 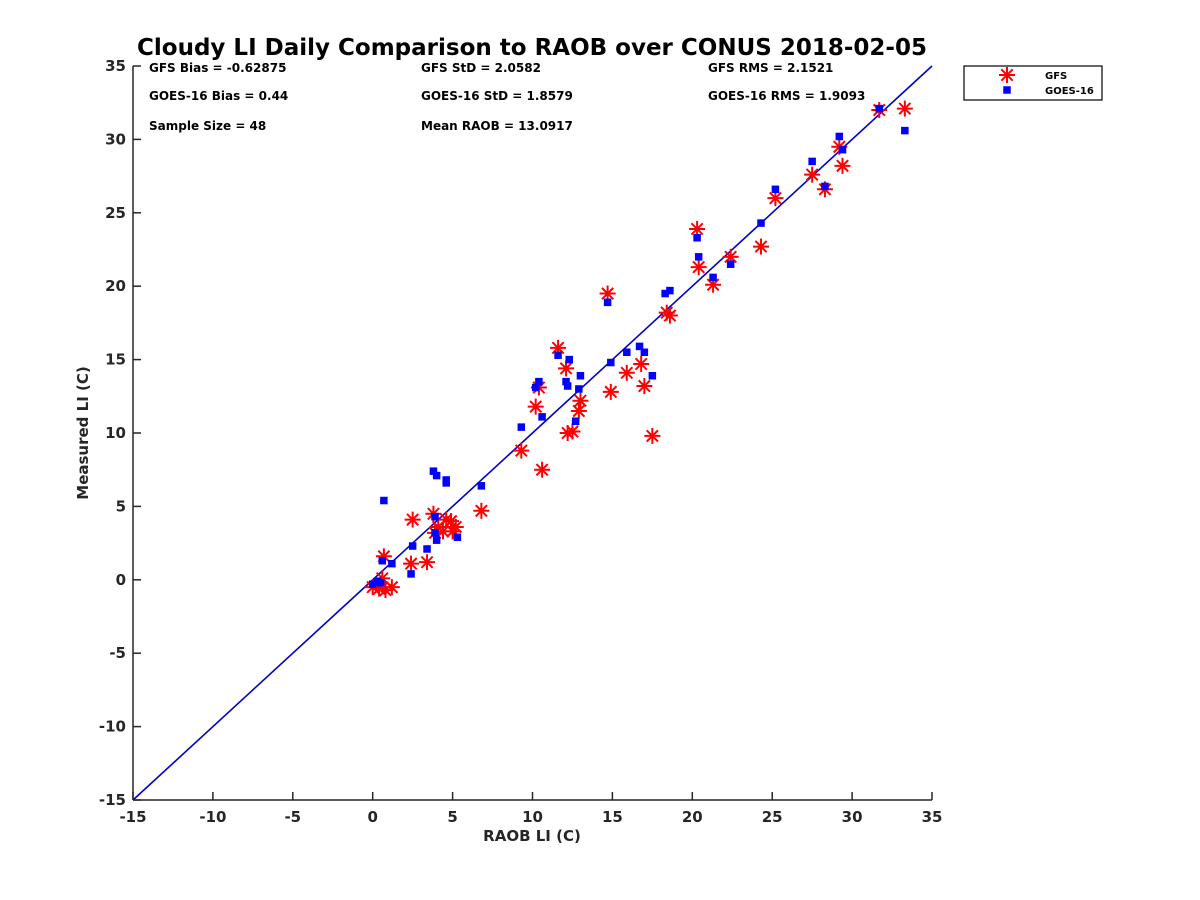 What do you see at coordinates (115, 66) in the screenshot?
I see `y-tick-label: 35` at bounding box center [115, 66].